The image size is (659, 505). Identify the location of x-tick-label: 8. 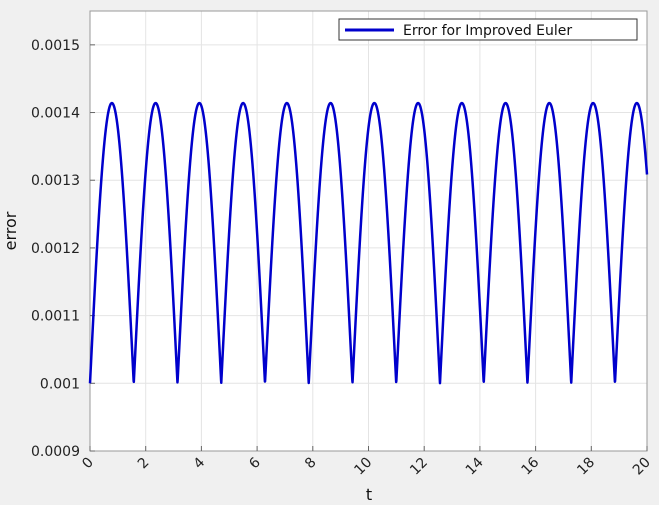
(311, 464).